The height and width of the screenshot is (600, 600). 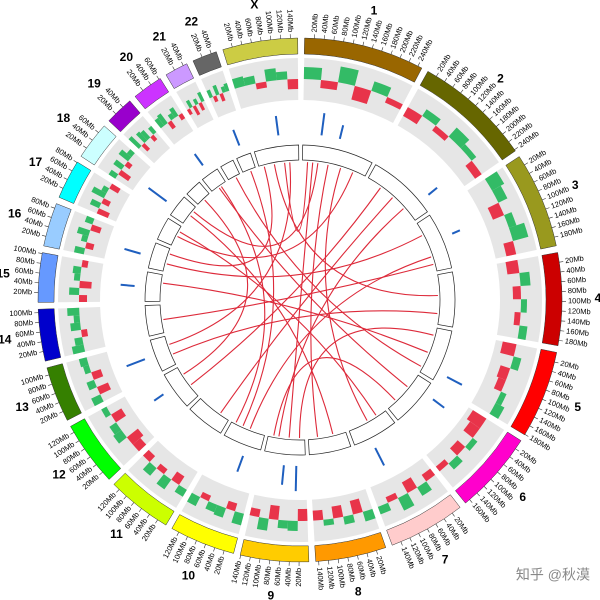 What do you see at coordinates (576, 269) in the screenshot?
I see `tick-label: 40Mb` at bounding box center [576, 269].